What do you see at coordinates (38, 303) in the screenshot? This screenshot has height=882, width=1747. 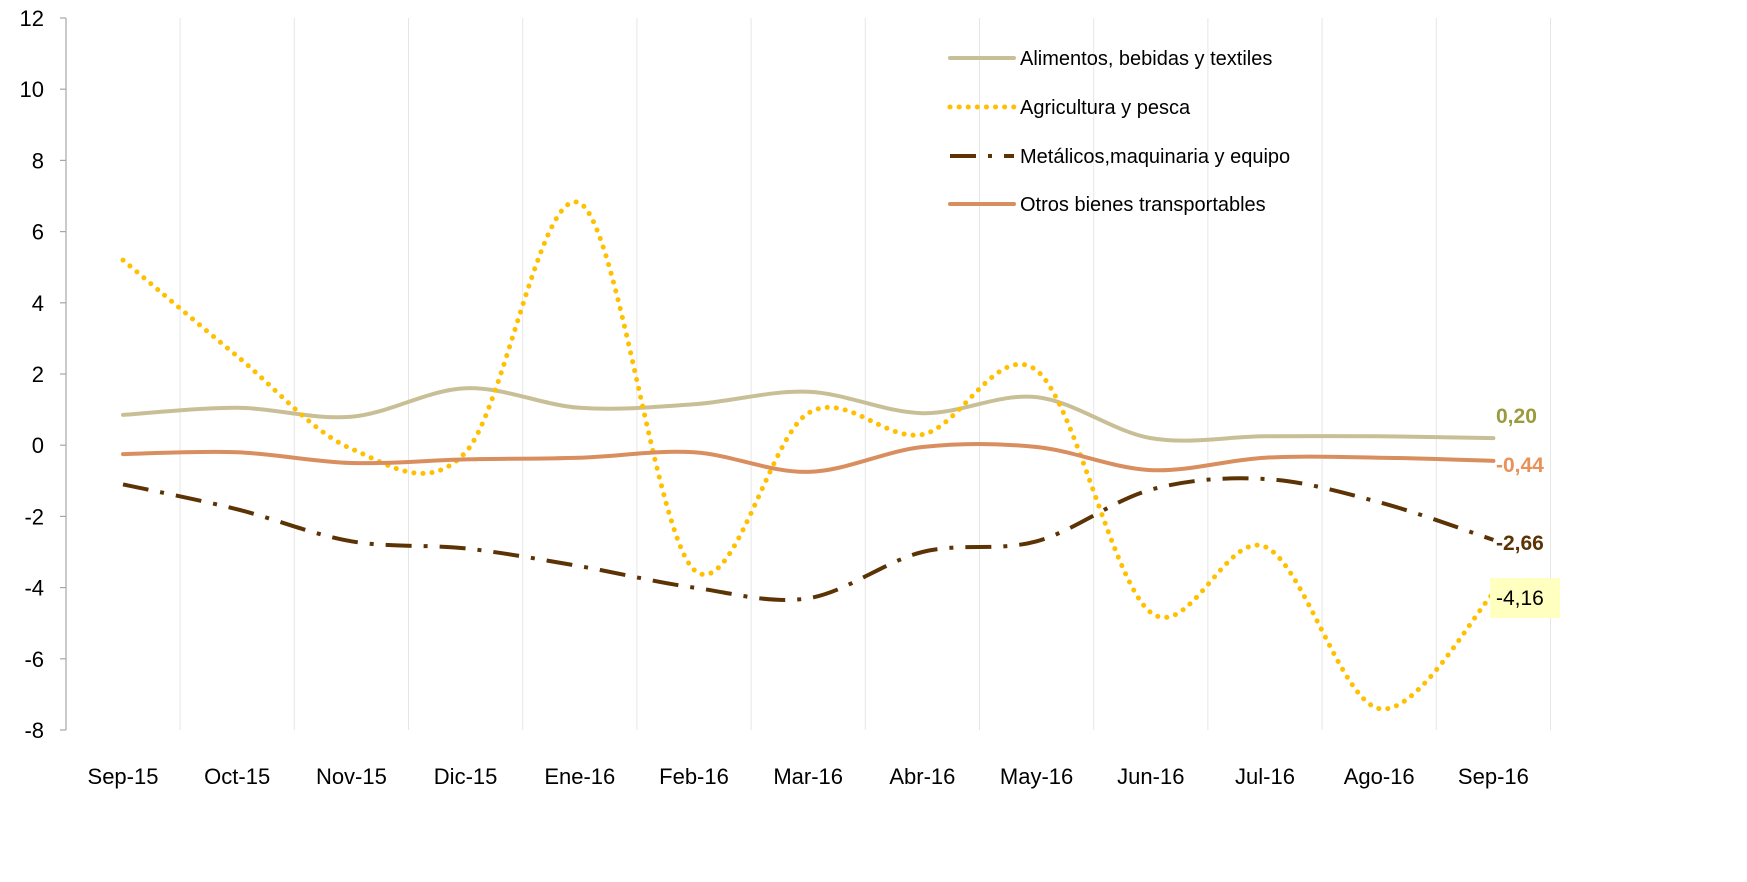 I see `y-tick-label: 4` at bounding box center [38, 303].